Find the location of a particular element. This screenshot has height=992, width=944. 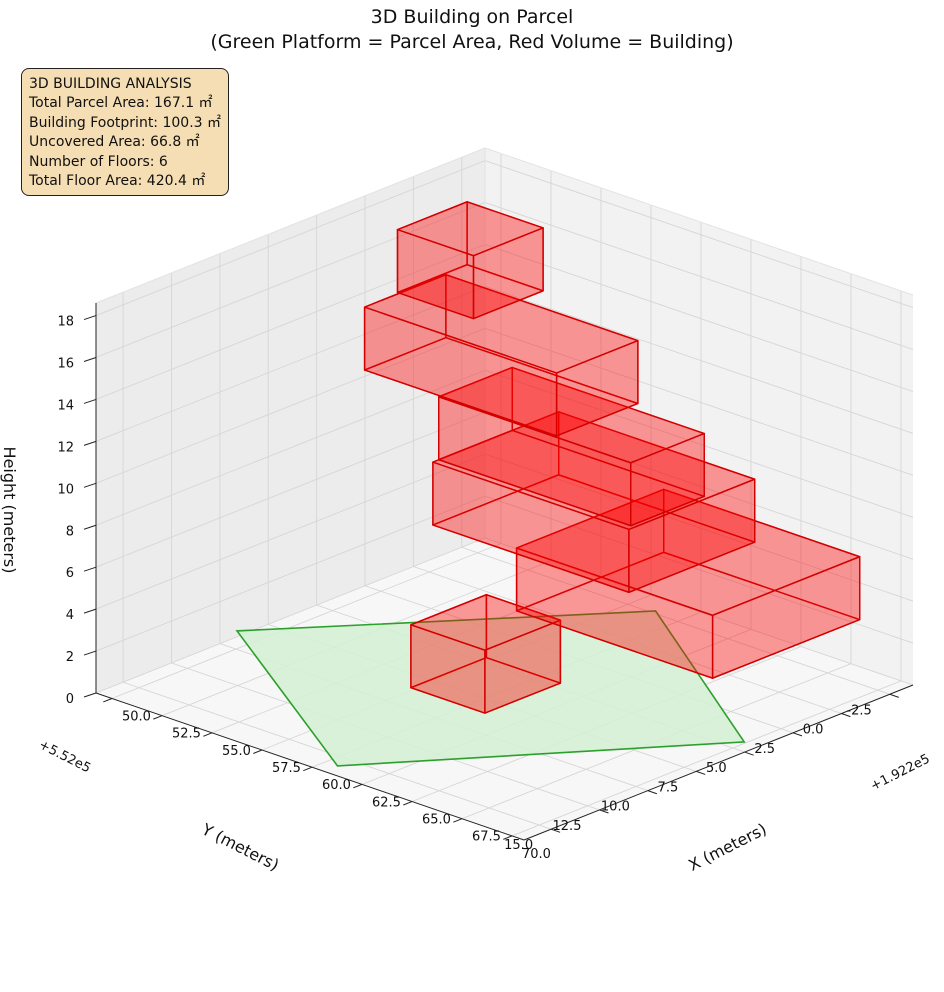

chart-title: 3D Building on Parcel is located at coordinates (472, 17).